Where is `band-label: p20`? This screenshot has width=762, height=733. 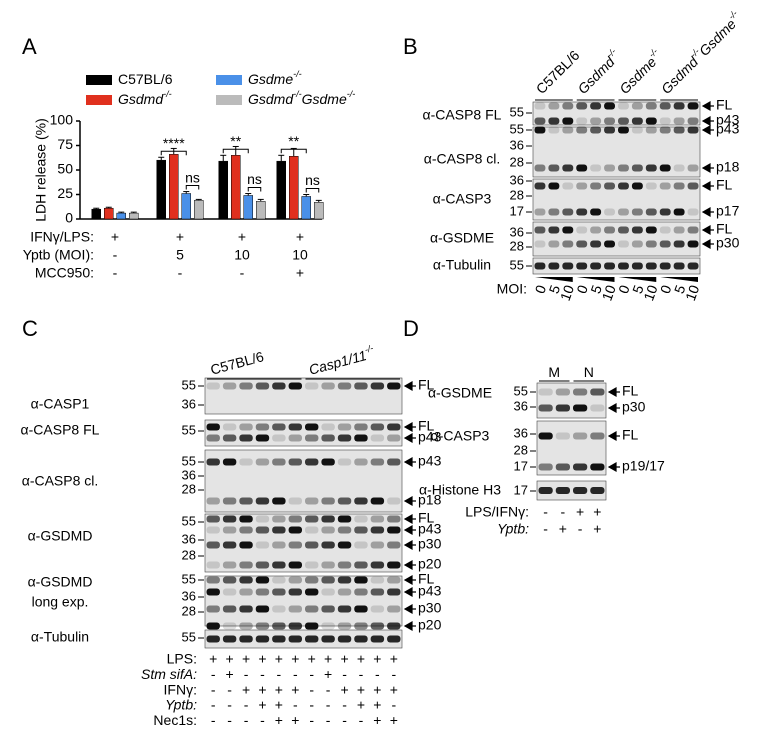
band-label: p20 is located at coordinates (430, 564).